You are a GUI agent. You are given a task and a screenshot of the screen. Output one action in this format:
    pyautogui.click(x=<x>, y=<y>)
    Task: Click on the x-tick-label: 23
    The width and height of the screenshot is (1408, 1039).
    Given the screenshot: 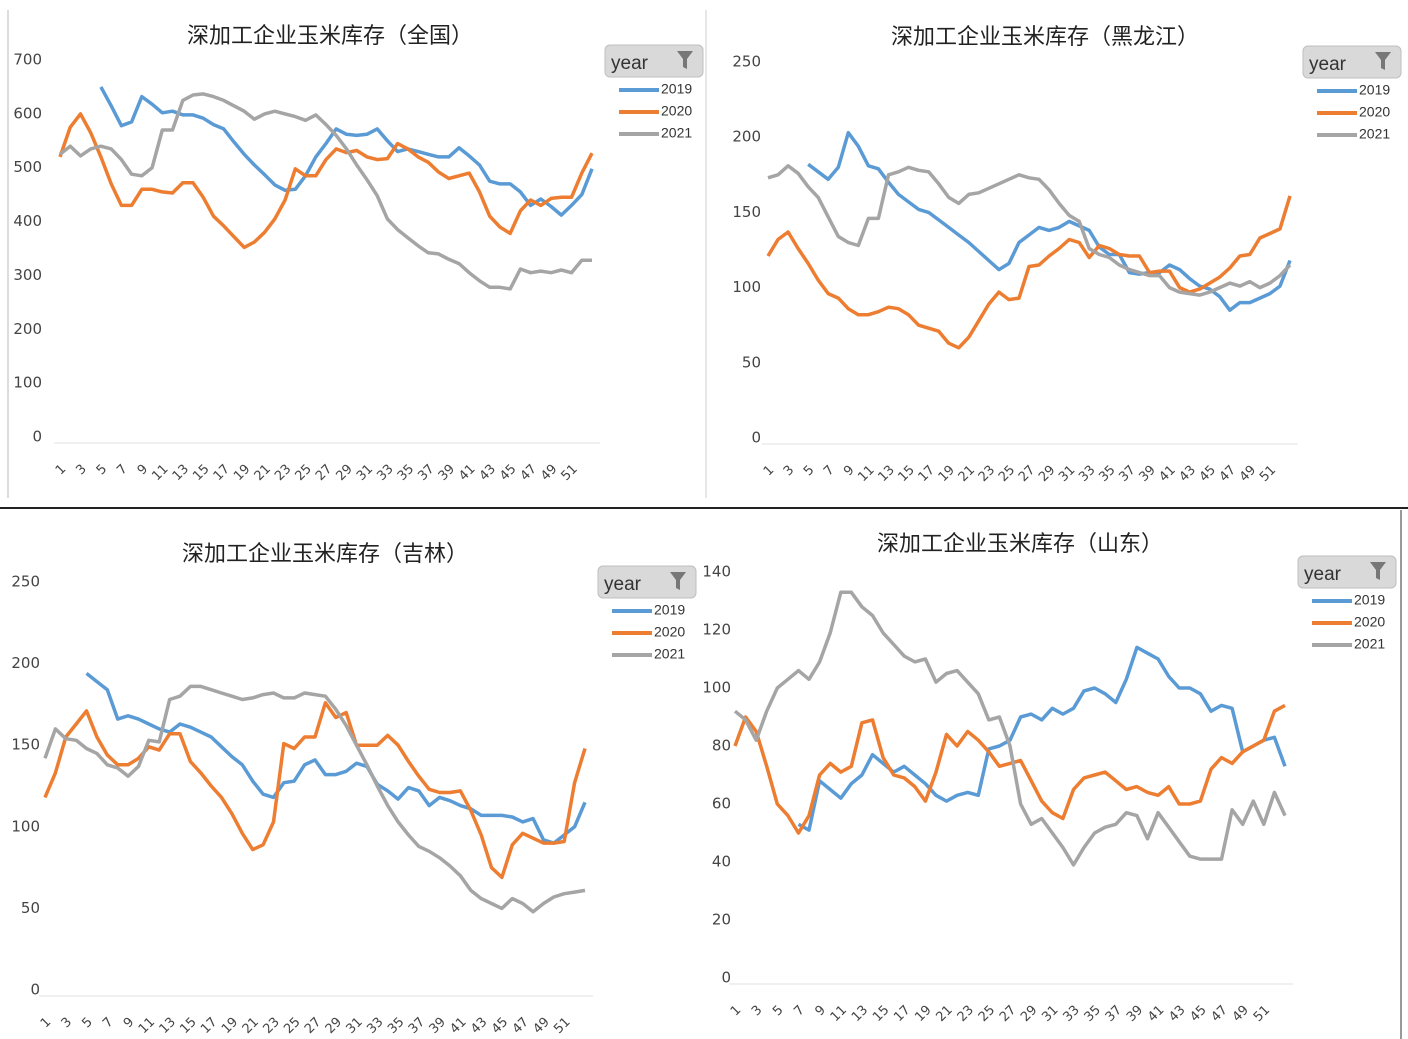 What is the action you would take?
    pyautogui.click(x=987, y=474)
    